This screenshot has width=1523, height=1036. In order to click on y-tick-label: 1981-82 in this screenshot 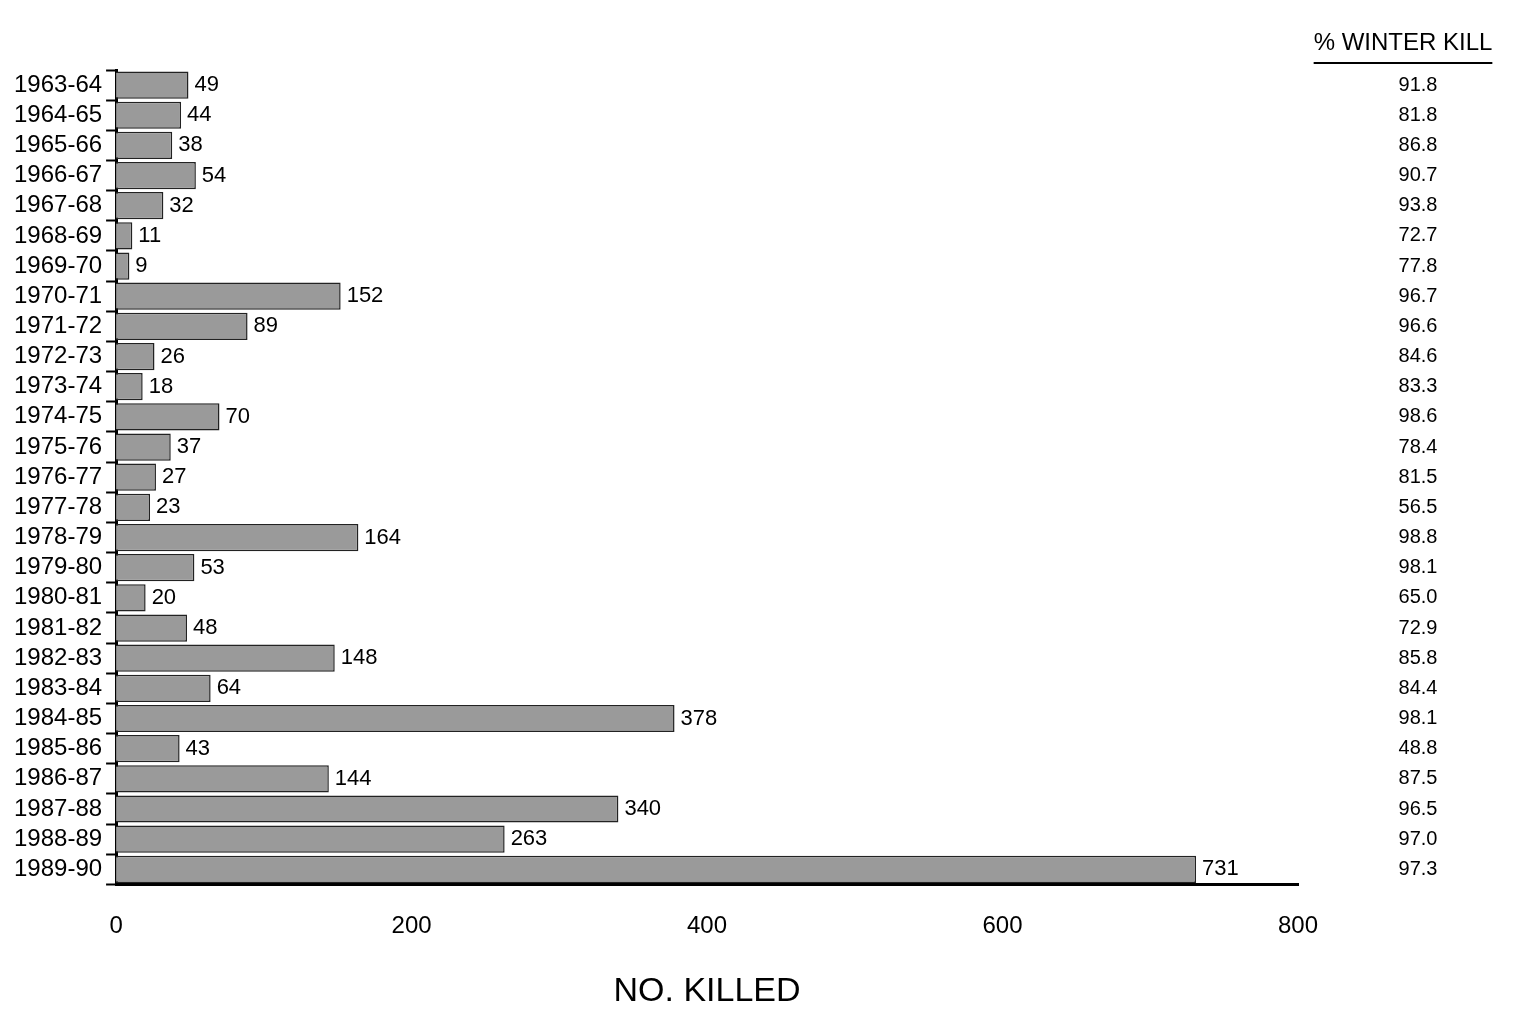, I will do `click(58, 626)`.